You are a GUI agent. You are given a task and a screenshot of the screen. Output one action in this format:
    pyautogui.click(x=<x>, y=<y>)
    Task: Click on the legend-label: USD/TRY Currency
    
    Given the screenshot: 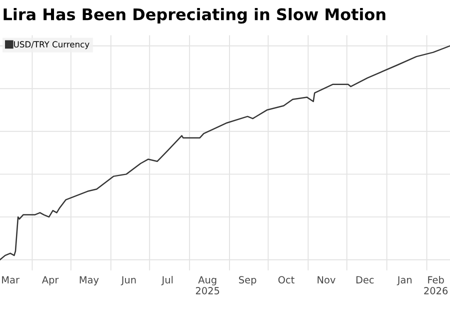 What is the action you would take?
    pyautogui.click(x=52, y=45)
    